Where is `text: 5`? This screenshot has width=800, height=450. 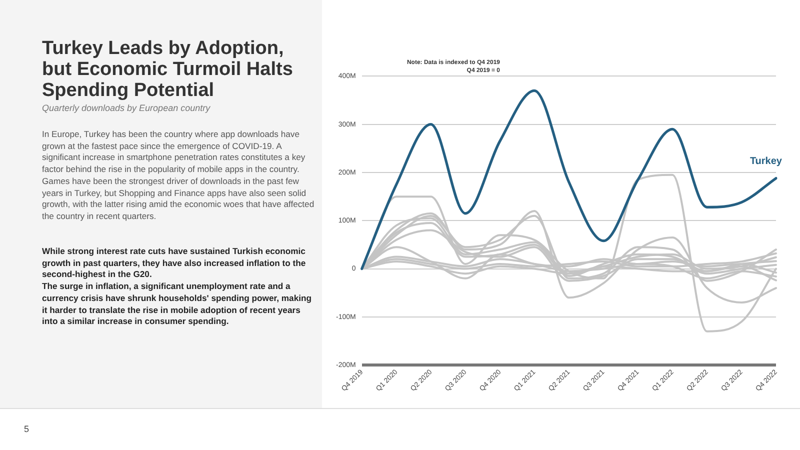 text: 5 is located at coordinates (27, 429).